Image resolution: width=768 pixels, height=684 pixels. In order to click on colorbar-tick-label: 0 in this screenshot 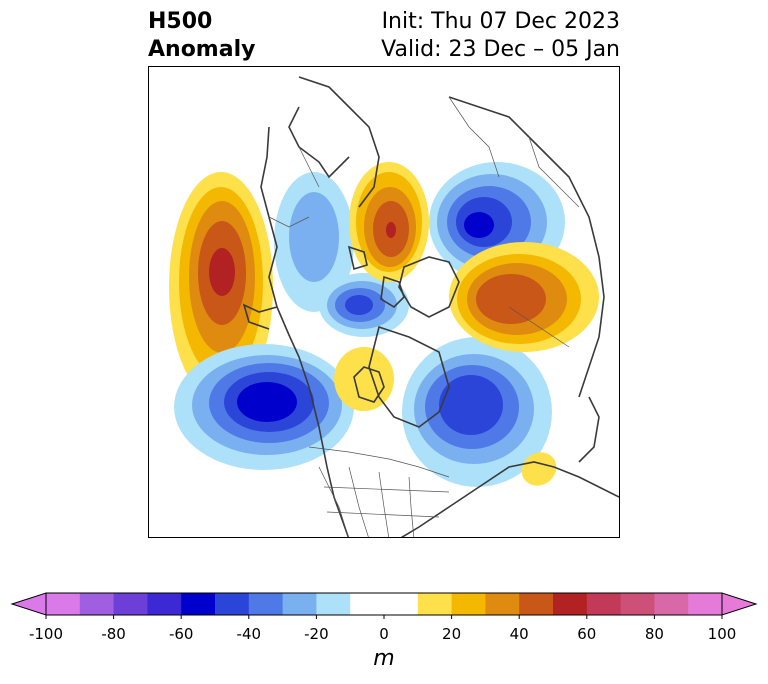, I will do `click(384, 634)`.